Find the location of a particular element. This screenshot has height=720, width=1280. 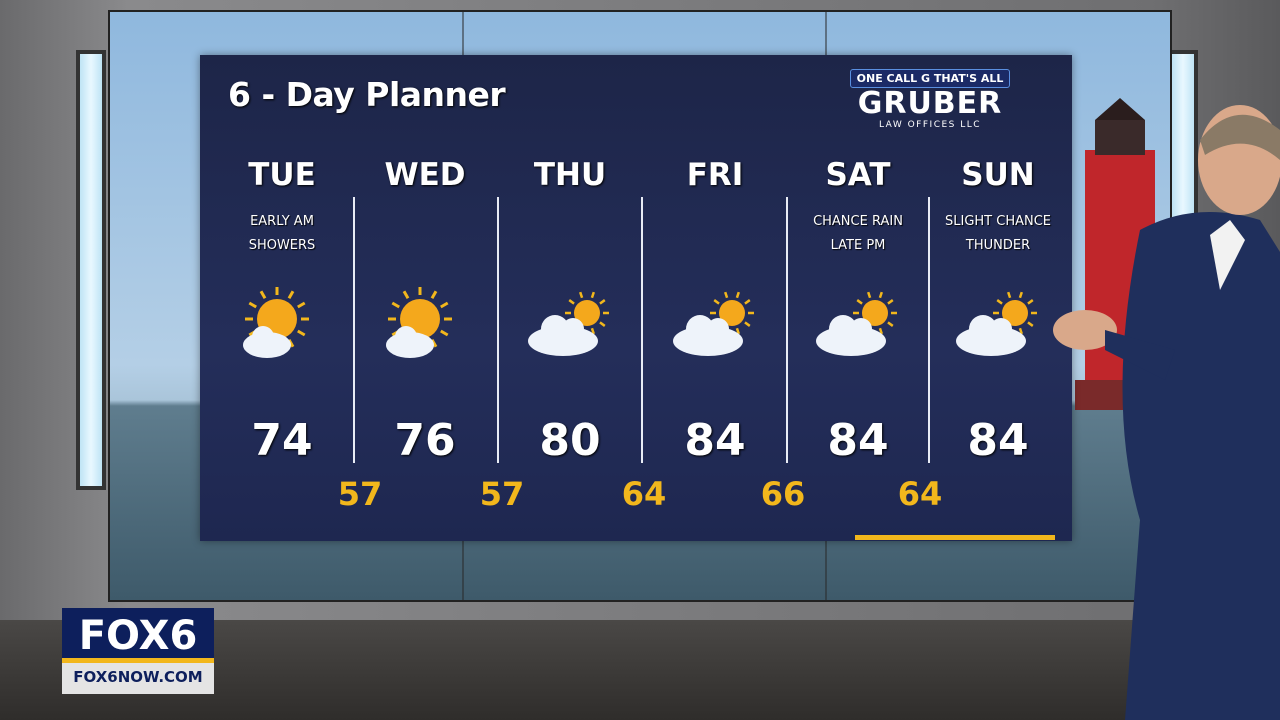

day-description: SLIGHT CHANCE THUNDER is located at coordinates (997, 233).